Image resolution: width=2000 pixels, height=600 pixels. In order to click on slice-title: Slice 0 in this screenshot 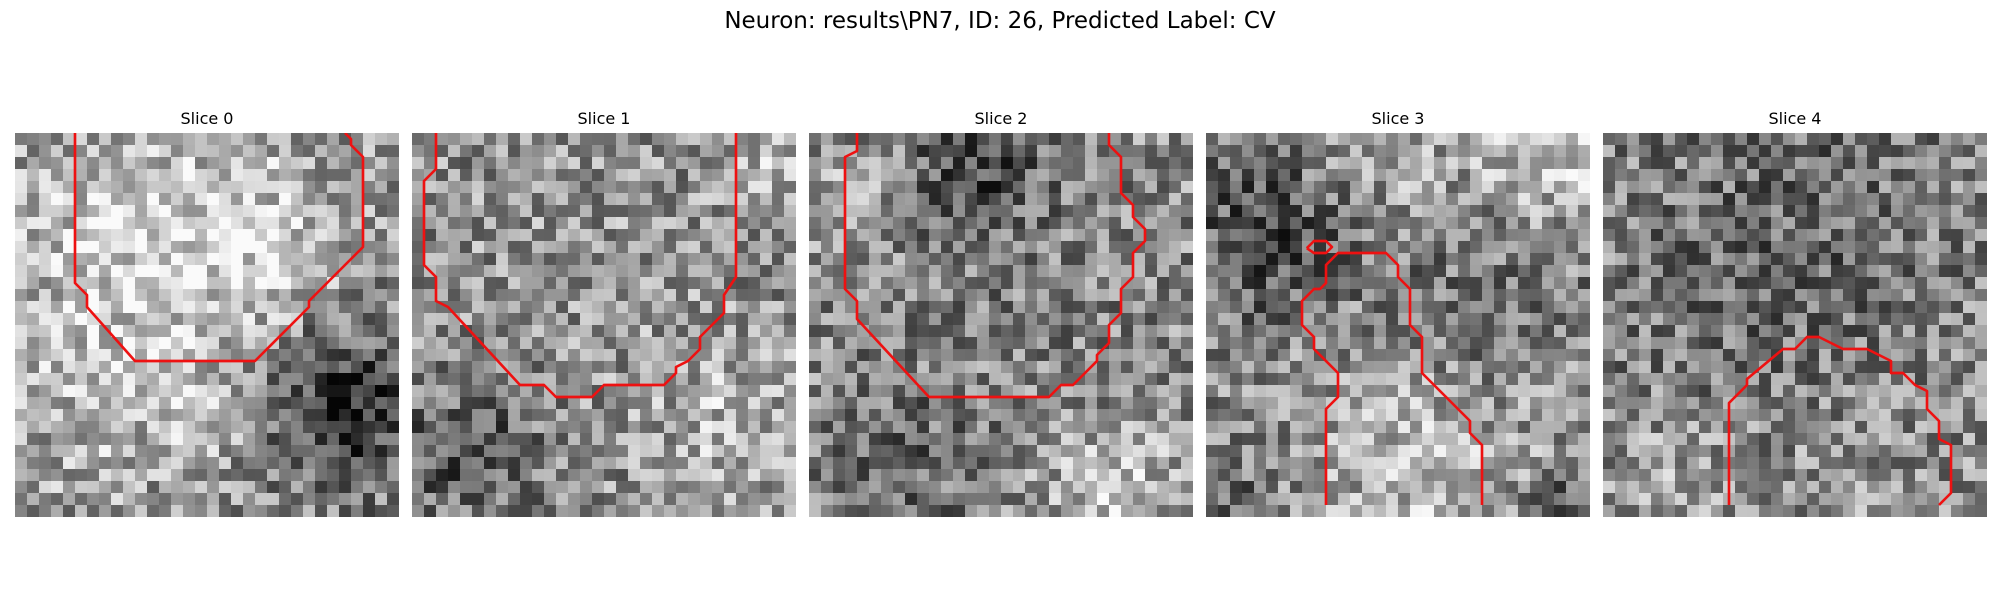, I will do `click(207, 118)`.